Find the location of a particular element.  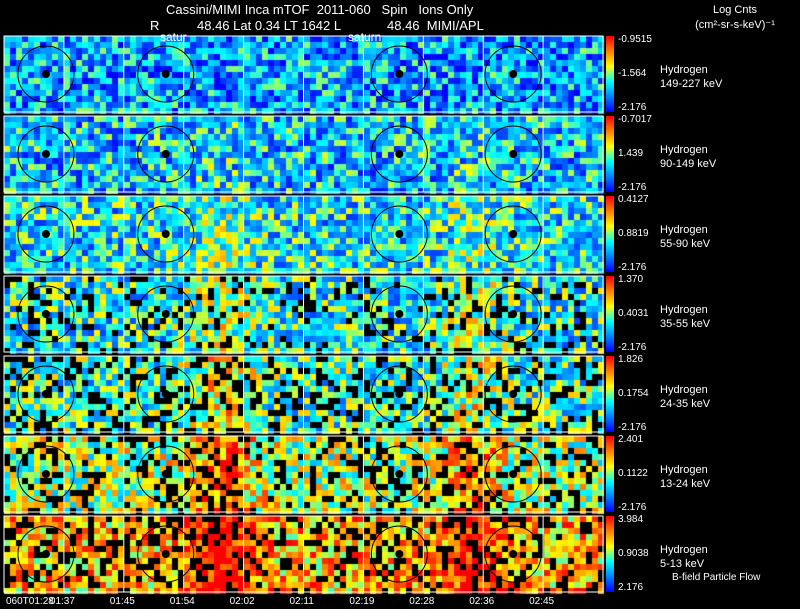

colorbar-mid-label: 1.439 is located at coordinates (631, 153).